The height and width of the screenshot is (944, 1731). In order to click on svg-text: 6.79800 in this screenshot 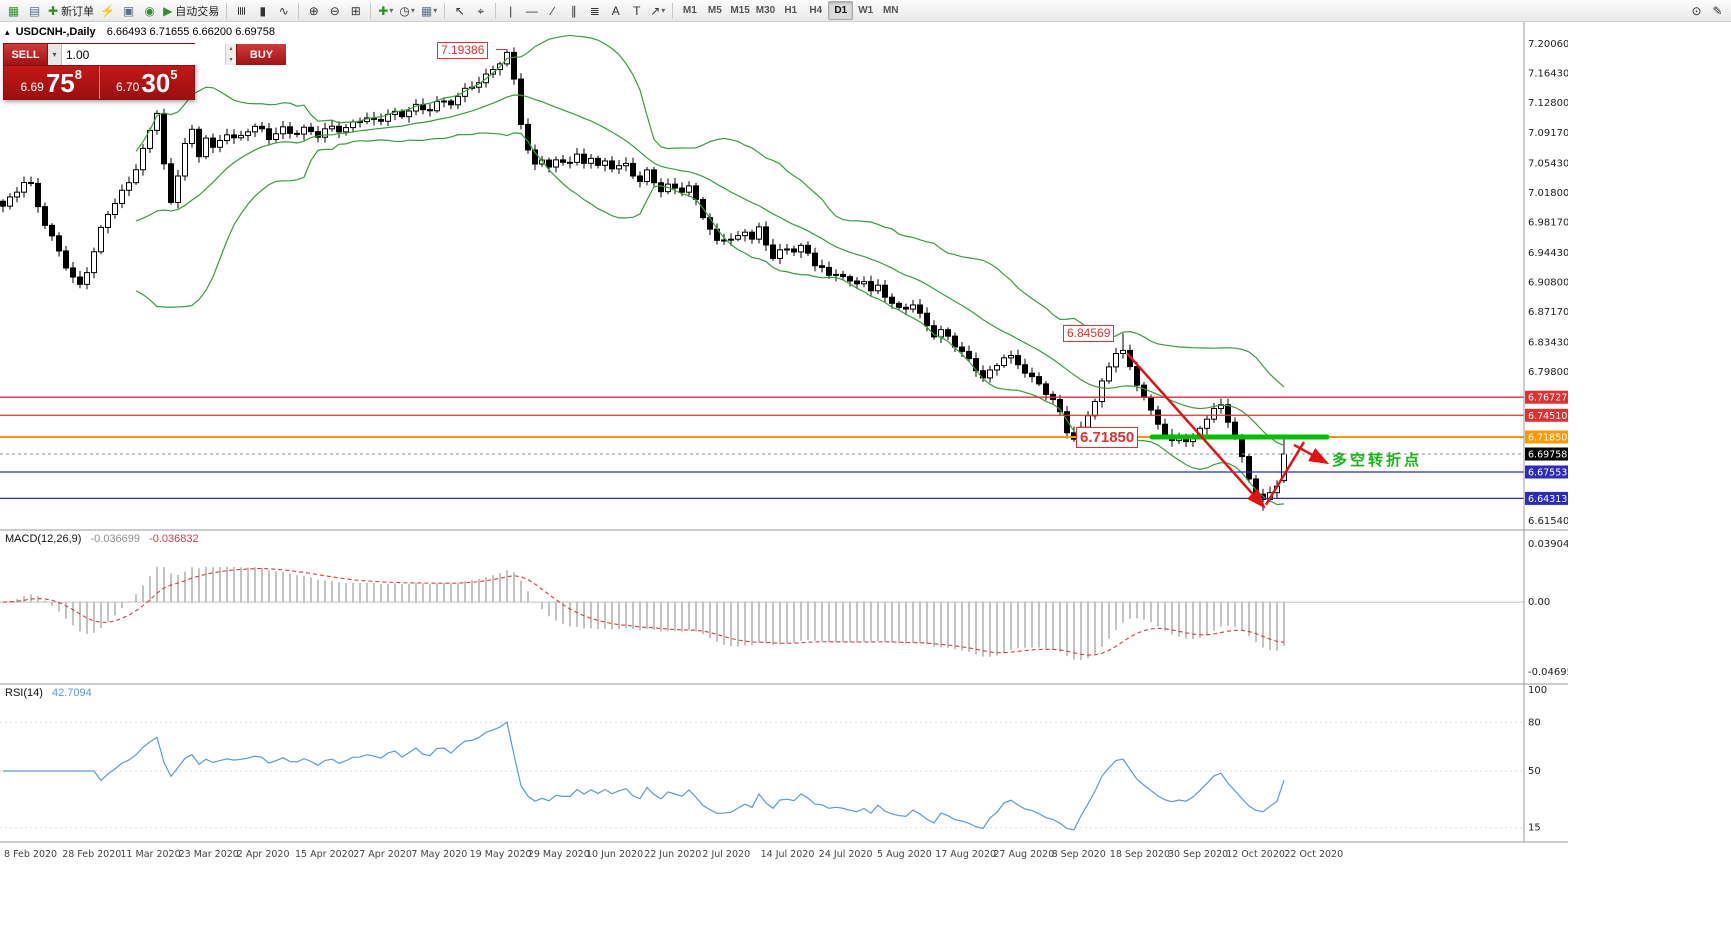, I will do `click(1548, 372)`.